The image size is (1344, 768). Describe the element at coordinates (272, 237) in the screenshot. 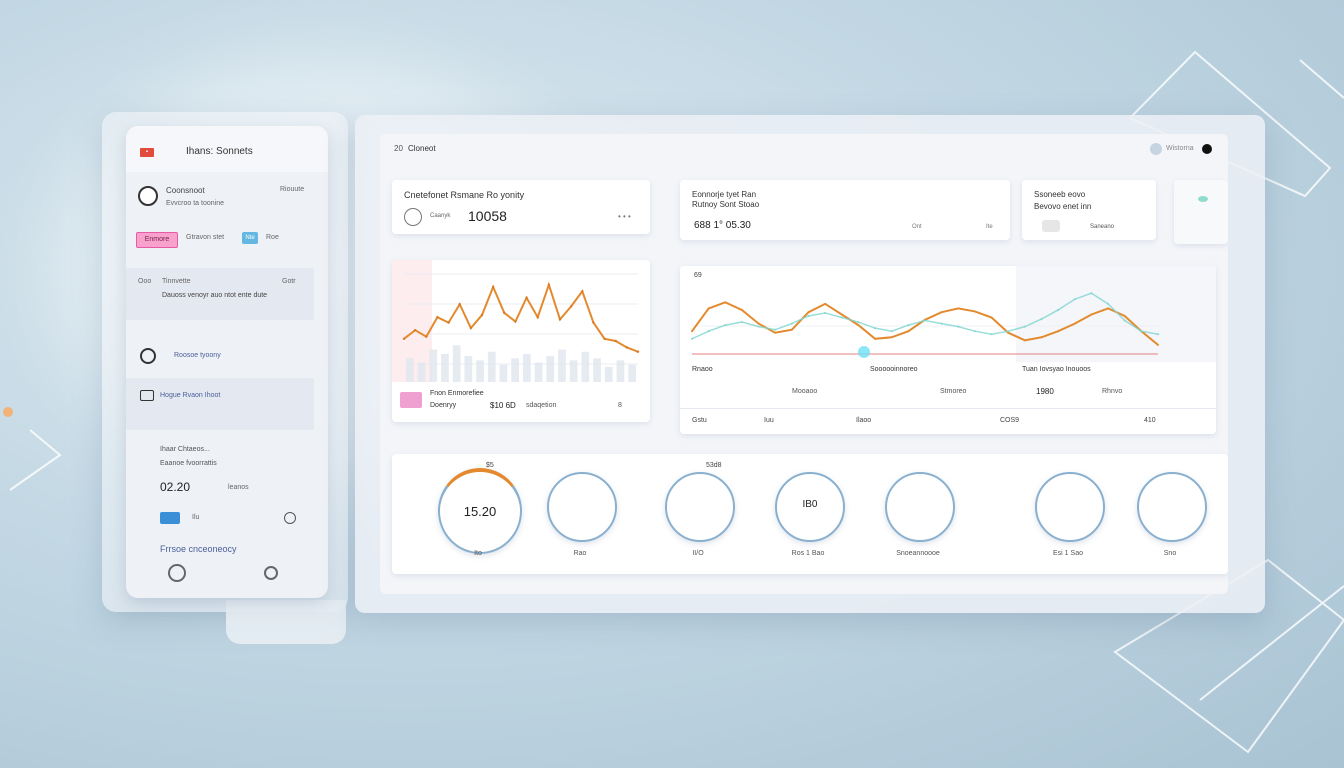

I see `tag-right-label: Roe` at that location.